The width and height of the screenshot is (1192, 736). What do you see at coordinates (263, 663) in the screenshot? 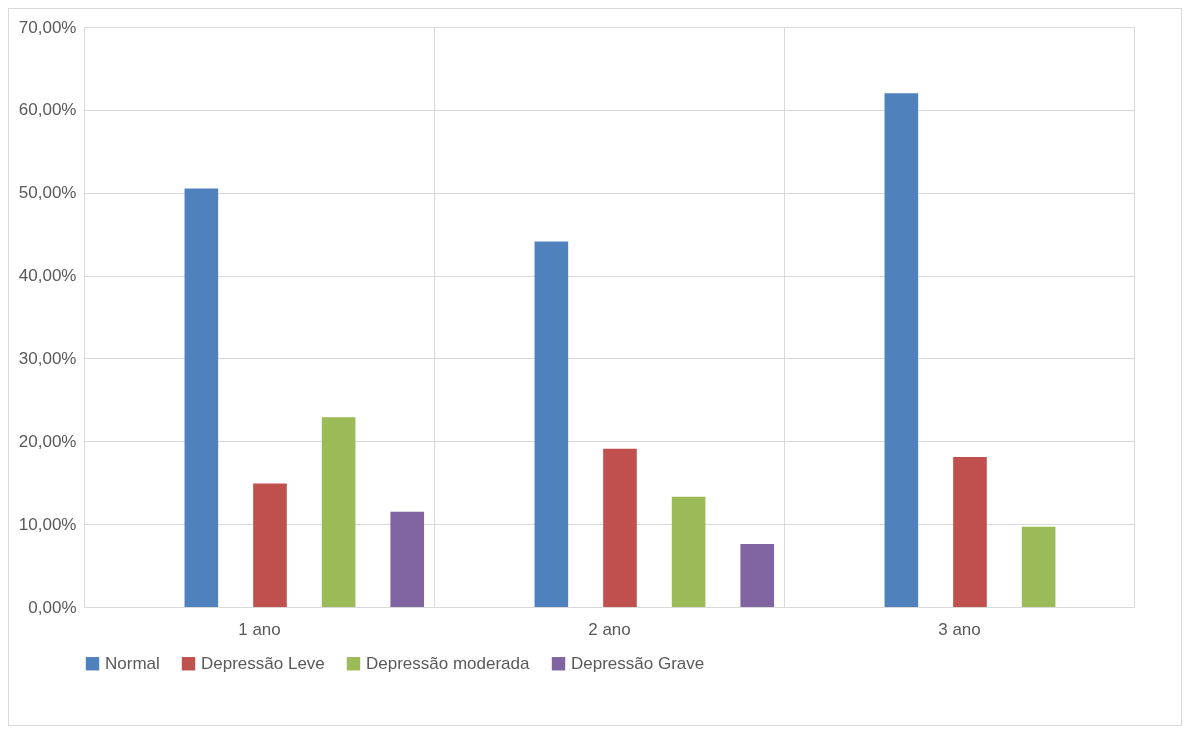
I see `legend-label: Depressão Leve` at bounding box center [263, 663].